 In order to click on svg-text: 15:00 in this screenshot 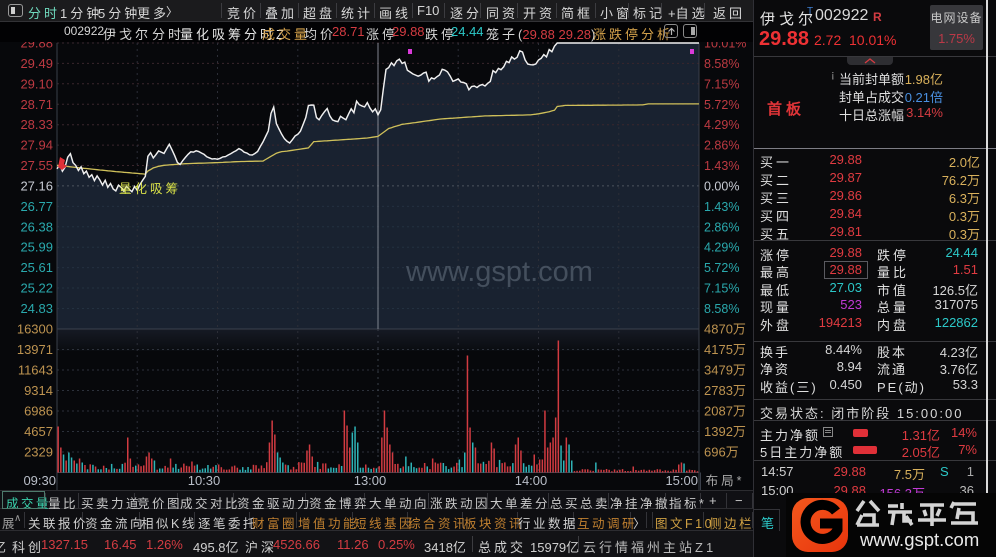, I will do `click(681, 480)`.